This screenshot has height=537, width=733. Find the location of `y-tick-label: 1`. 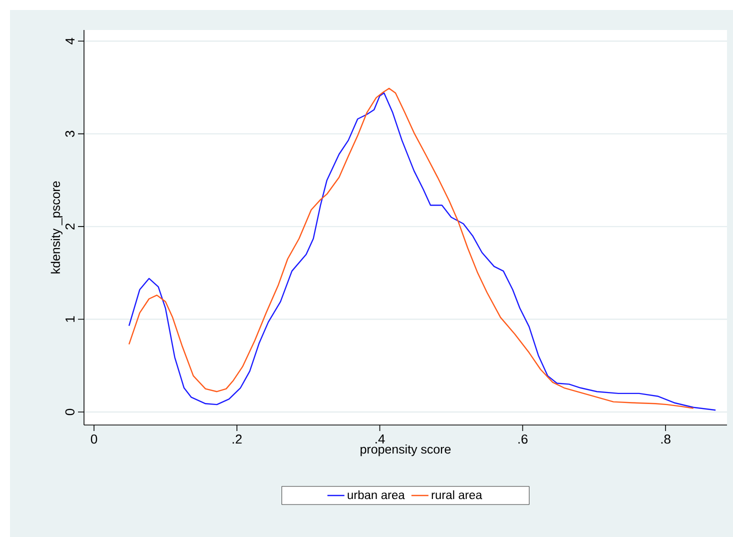

y-tick-label: 1 is located at coordinates (70, 319).